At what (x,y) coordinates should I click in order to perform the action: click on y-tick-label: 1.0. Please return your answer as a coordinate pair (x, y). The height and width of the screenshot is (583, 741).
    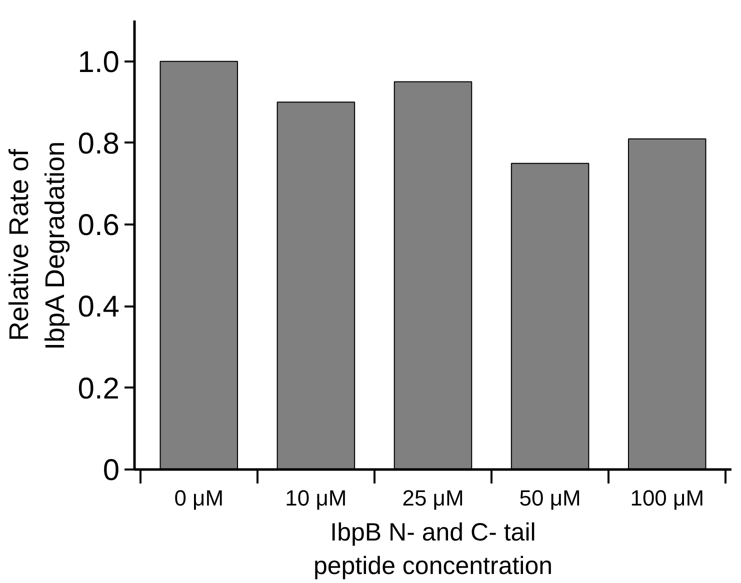
    Looking at the image, I should click on (99, 62).